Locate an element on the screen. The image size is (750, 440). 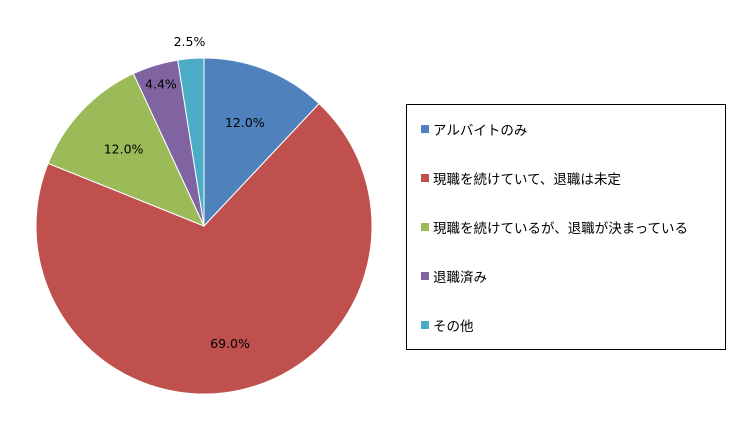
data-label: 69.0% is located at coordinates (230, 343).